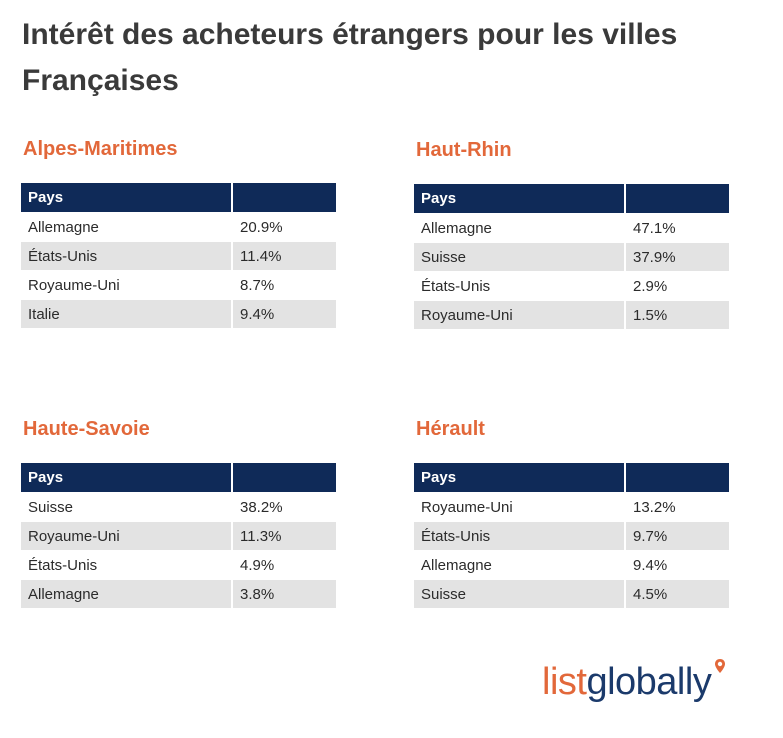 Image resolution: width=783 pixels, height=738 pixels. Describe the element at coordinates (677, 535) in the screenshot. I see `value-cell: 9.7%` at that location.